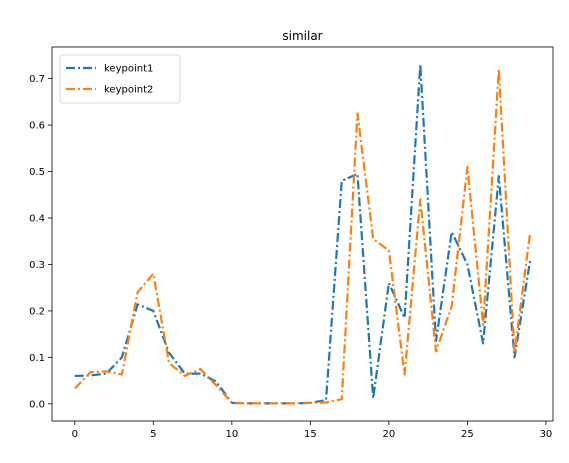 The width and height of the screenshot is (569, 463). I want to click on y-tick-label: 0.3, so click(37, 265).